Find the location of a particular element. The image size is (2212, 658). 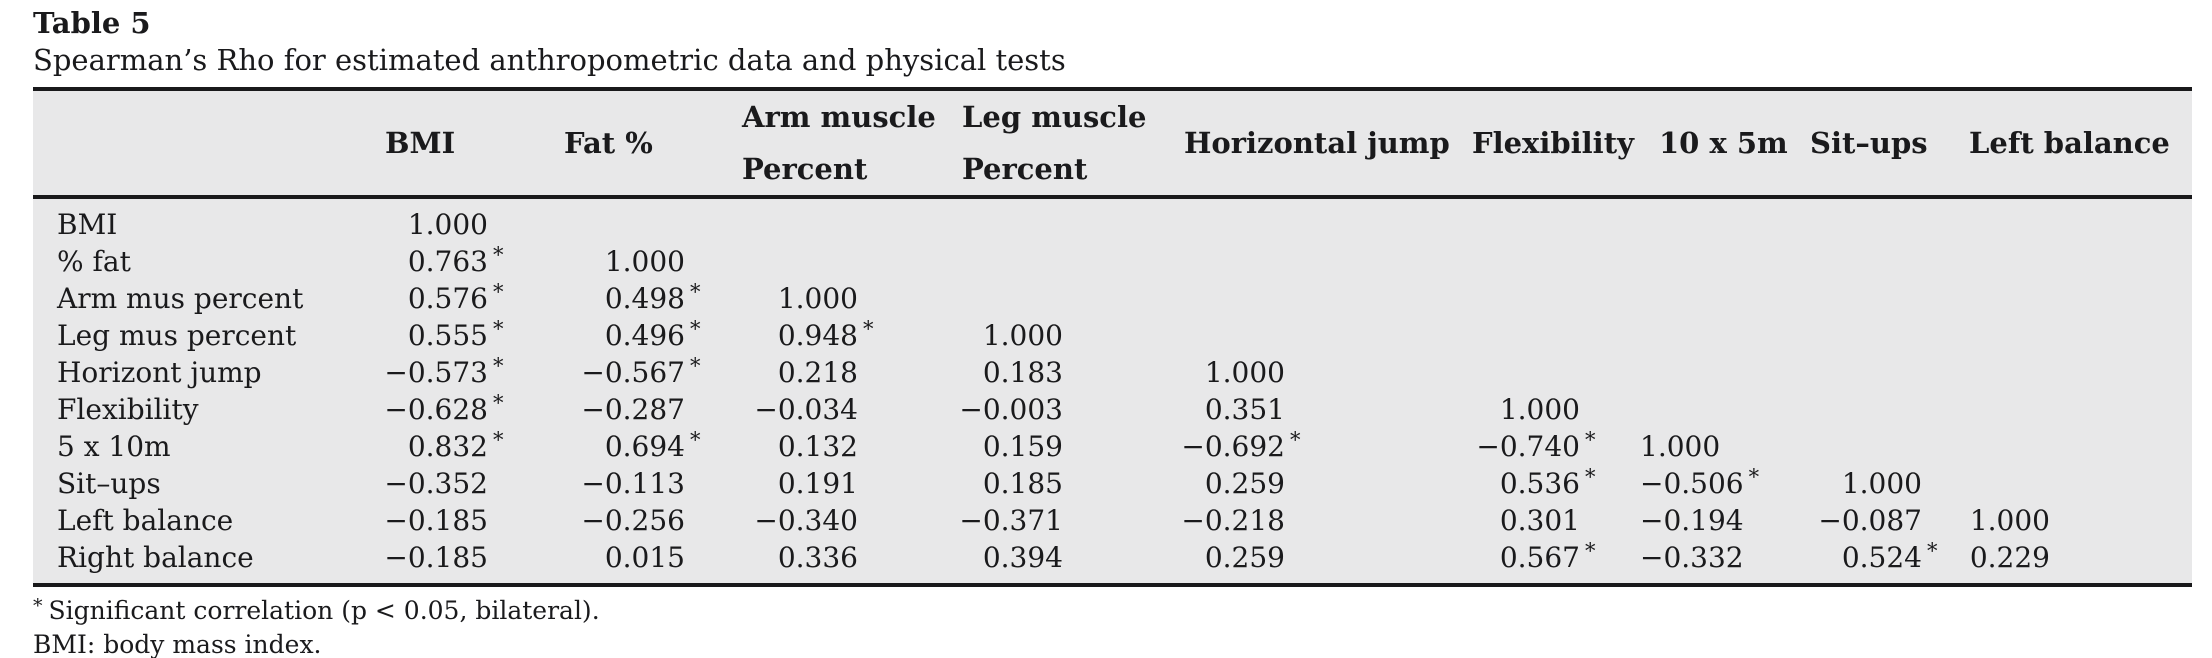

value-cell: 0.185 is located at coordinates (997, 483).